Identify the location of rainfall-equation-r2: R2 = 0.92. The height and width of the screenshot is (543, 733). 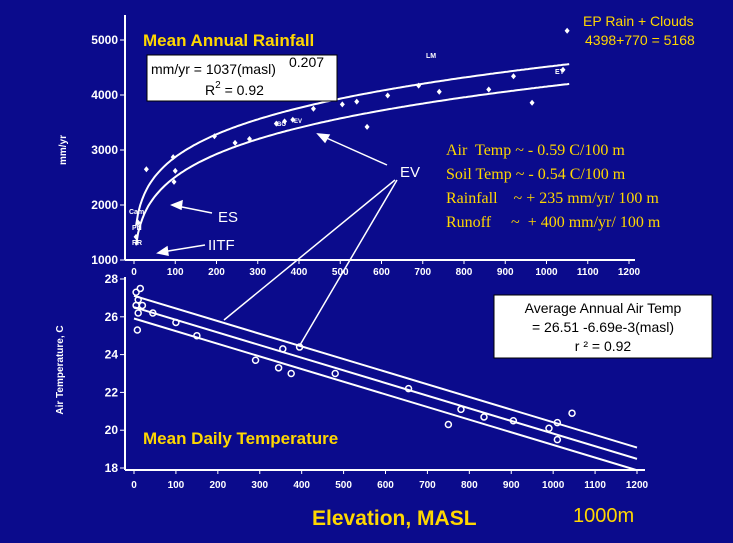
(234, 89).